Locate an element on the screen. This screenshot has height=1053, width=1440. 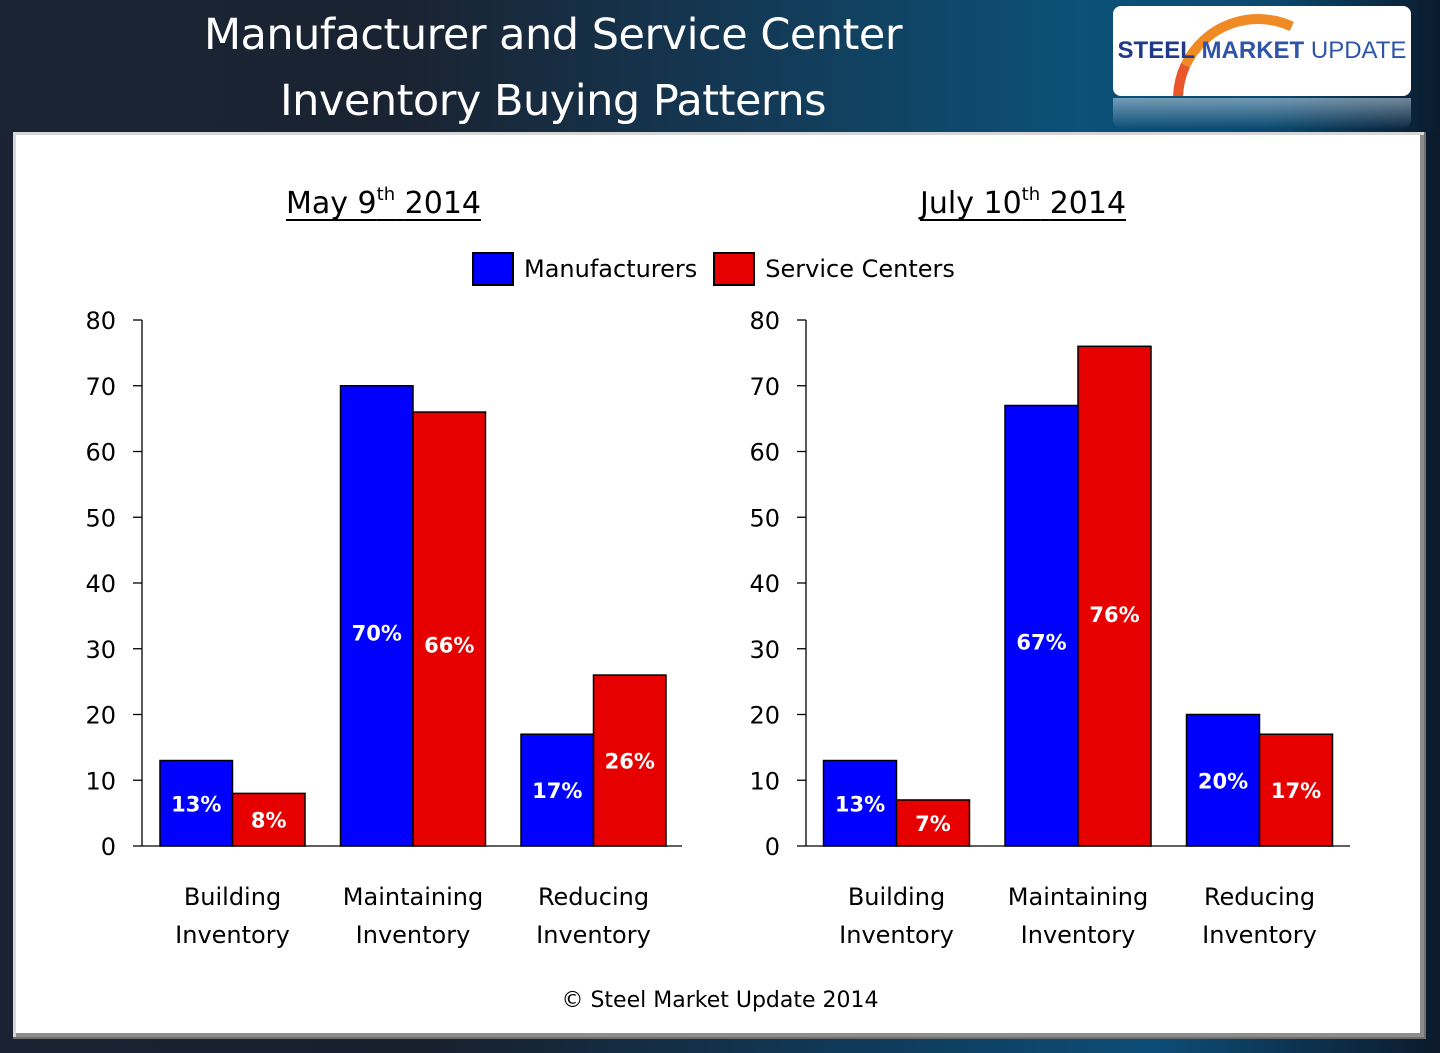
chart-1-y-tick-label: 40 is located at coordinates (100, 584).